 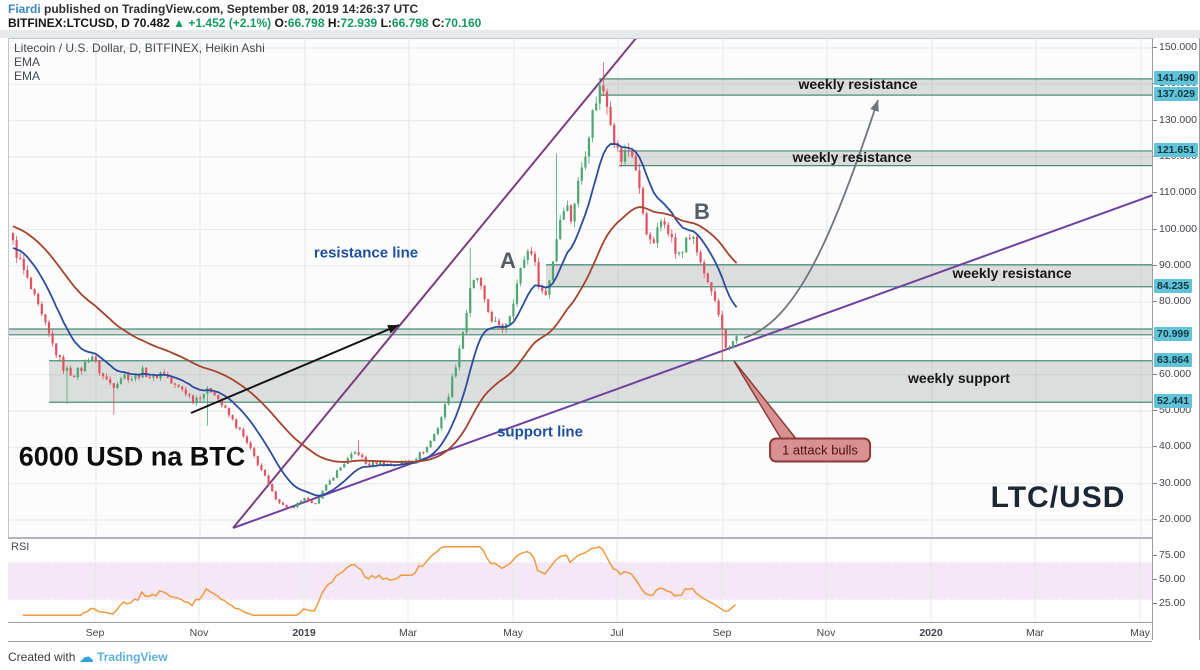 What do you see at coordinates (1175, 446) in the screenshot?
I see `price-axis-label: 40.000` at bounding box center [1175, 446].